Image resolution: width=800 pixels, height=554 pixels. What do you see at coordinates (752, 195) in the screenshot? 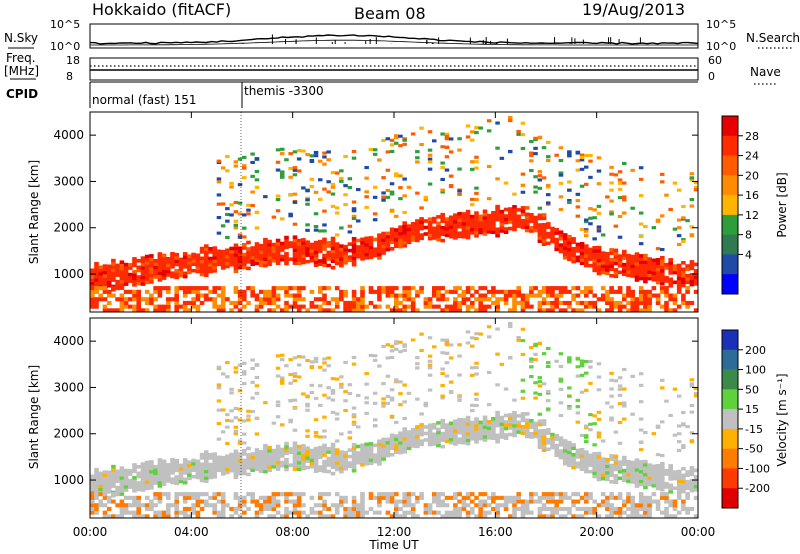
I see `colorbar-tick-label: 16` at bounding box center [752, 195].